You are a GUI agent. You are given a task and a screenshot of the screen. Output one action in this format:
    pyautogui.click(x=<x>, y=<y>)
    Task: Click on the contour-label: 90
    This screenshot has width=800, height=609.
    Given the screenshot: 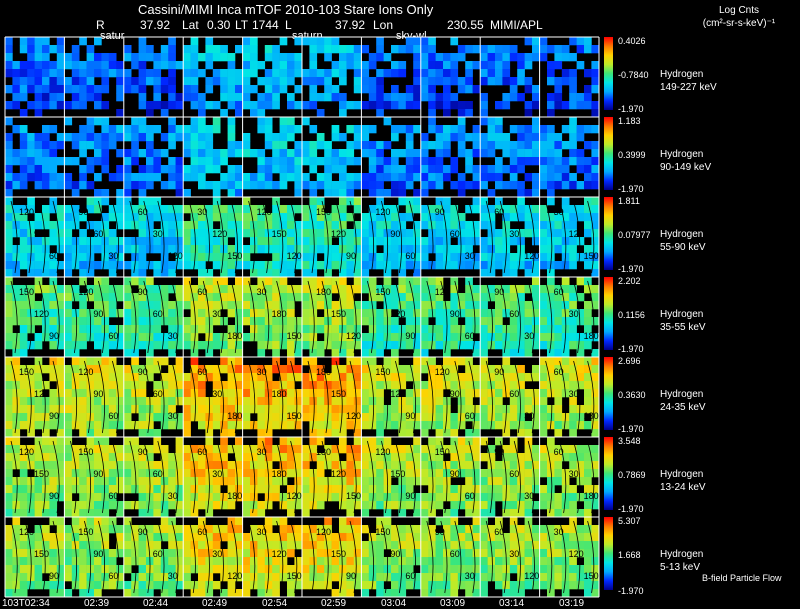 What is the action you would take?
    pyautogui.click(x=54, y=416)
    